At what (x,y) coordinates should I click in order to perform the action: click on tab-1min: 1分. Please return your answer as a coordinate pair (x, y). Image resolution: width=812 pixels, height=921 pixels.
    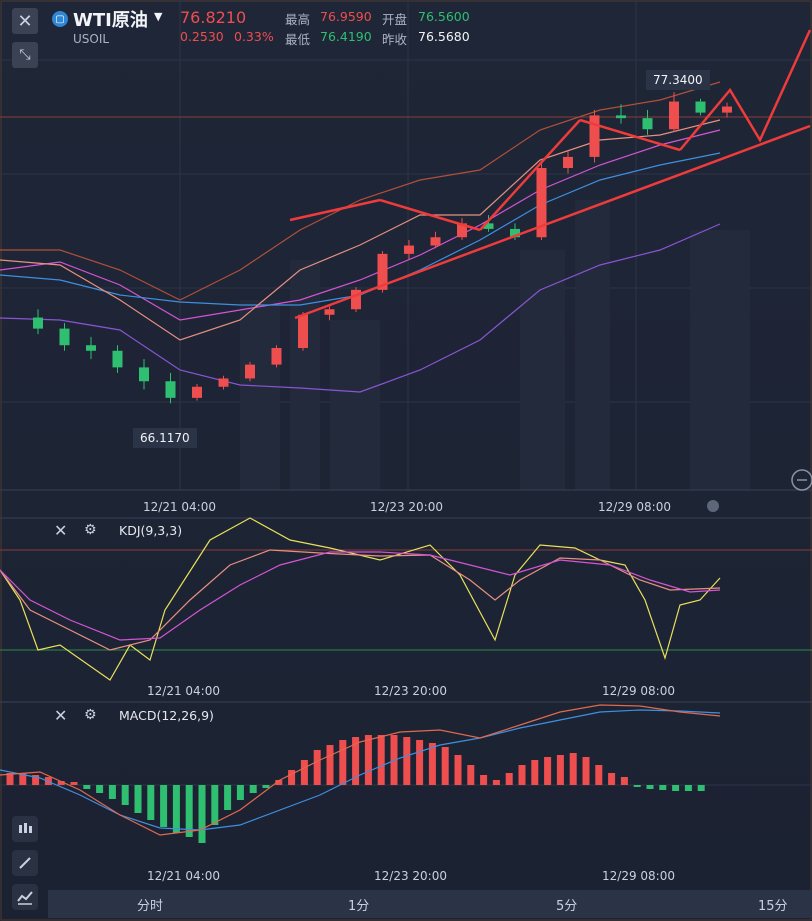
    Looking at the image, I should click on (359, 906).